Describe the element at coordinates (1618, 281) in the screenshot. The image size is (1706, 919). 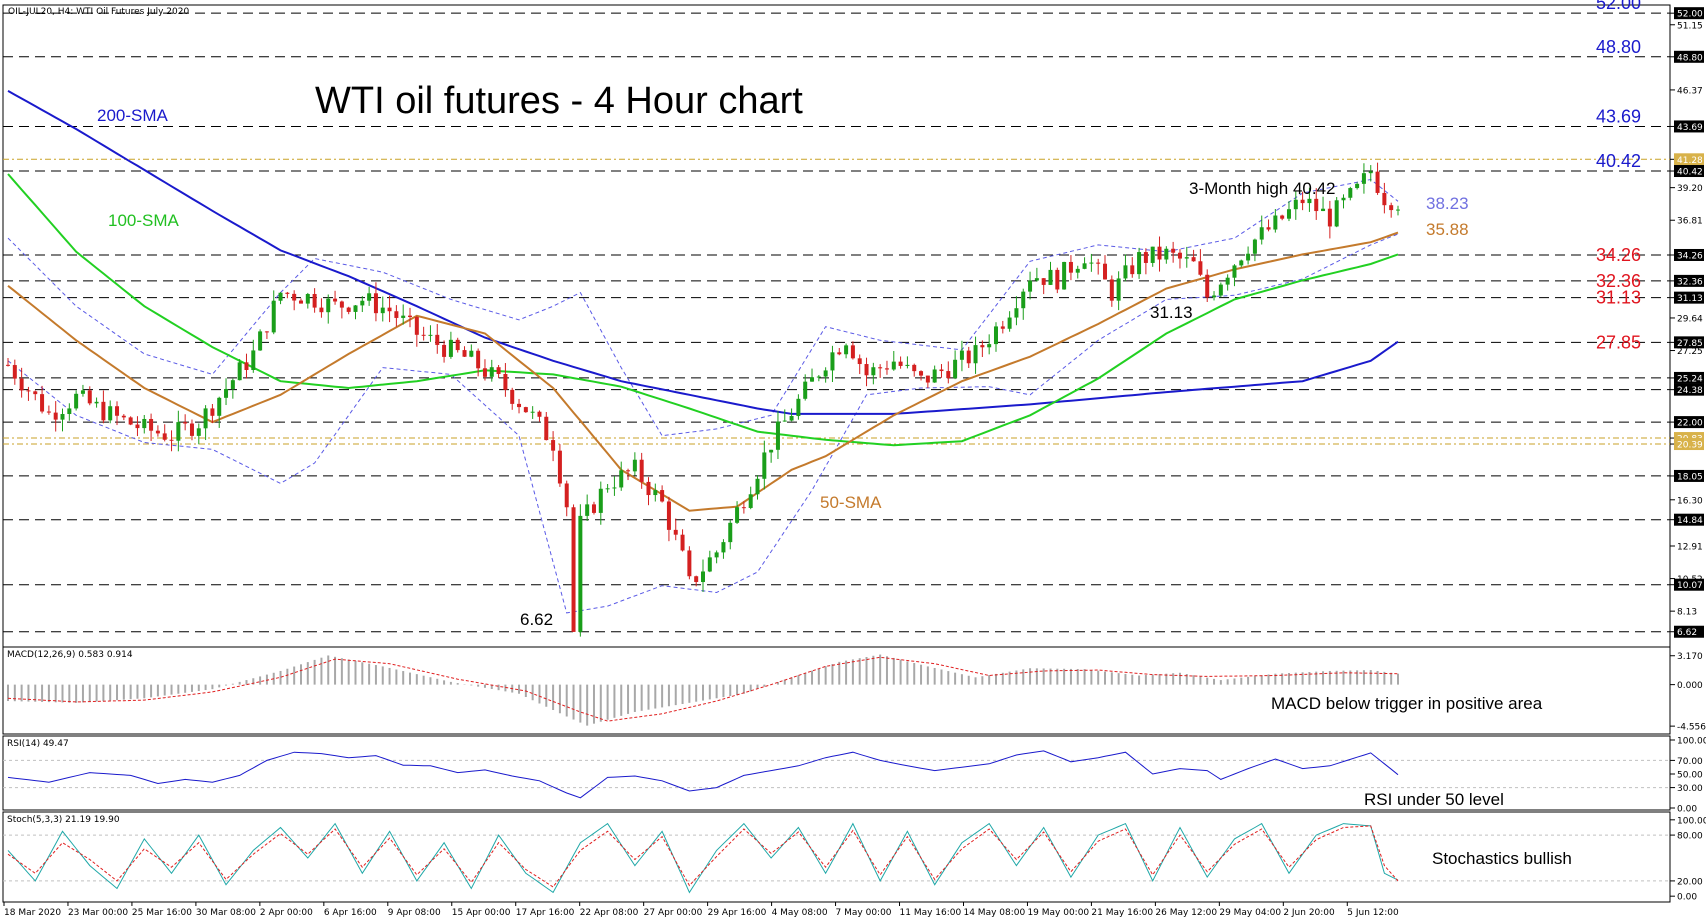
I see `level-label: 32.36` at that location.